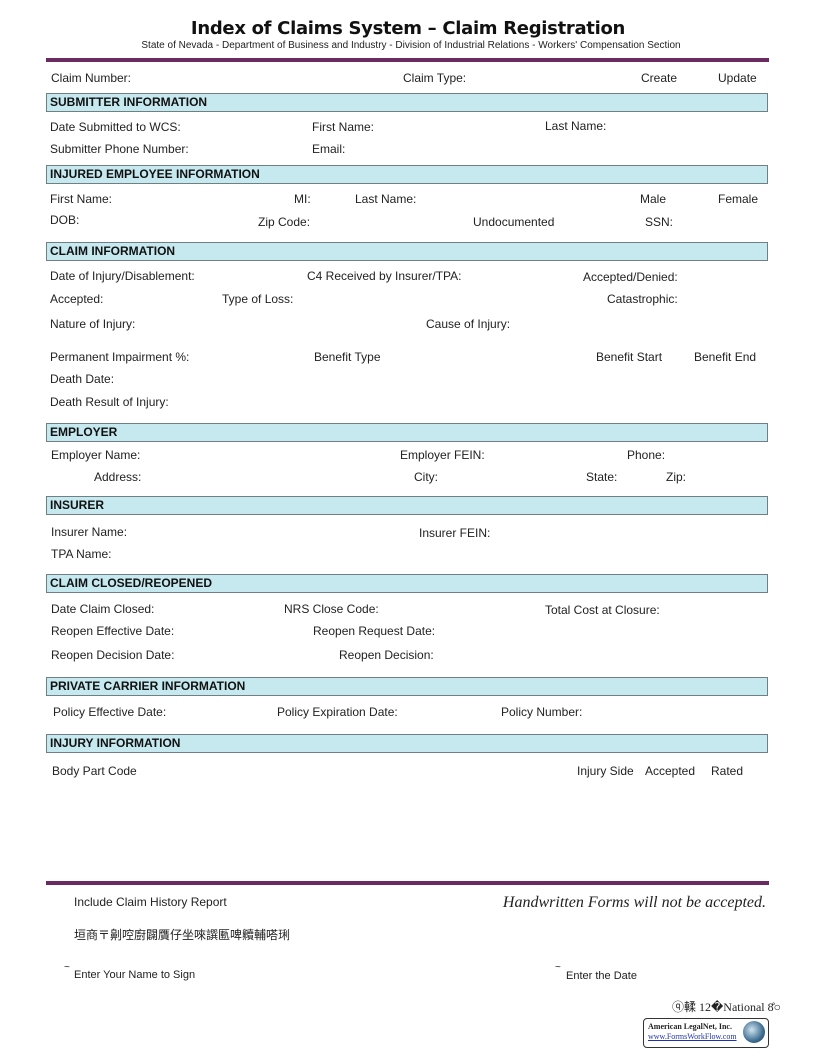  What do you see at coordinates (407, 102) in the screenshot?
I see `section-submitter: SUBMITTER INFORMATION` at bounding box center [407, 102].